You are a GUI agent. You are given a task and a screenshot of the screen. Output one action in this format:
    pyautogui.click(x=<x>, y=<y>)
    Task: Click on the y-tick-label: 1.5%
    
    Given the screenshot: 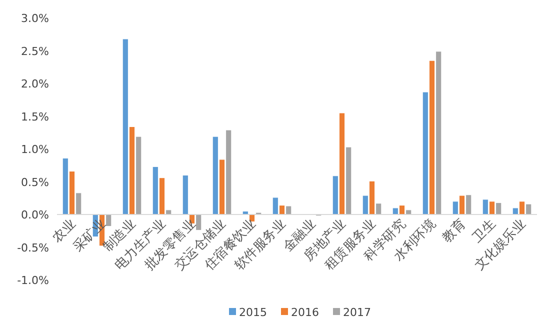 What is the action you would take?
    pyautogui.click(x=35, y=117)
    